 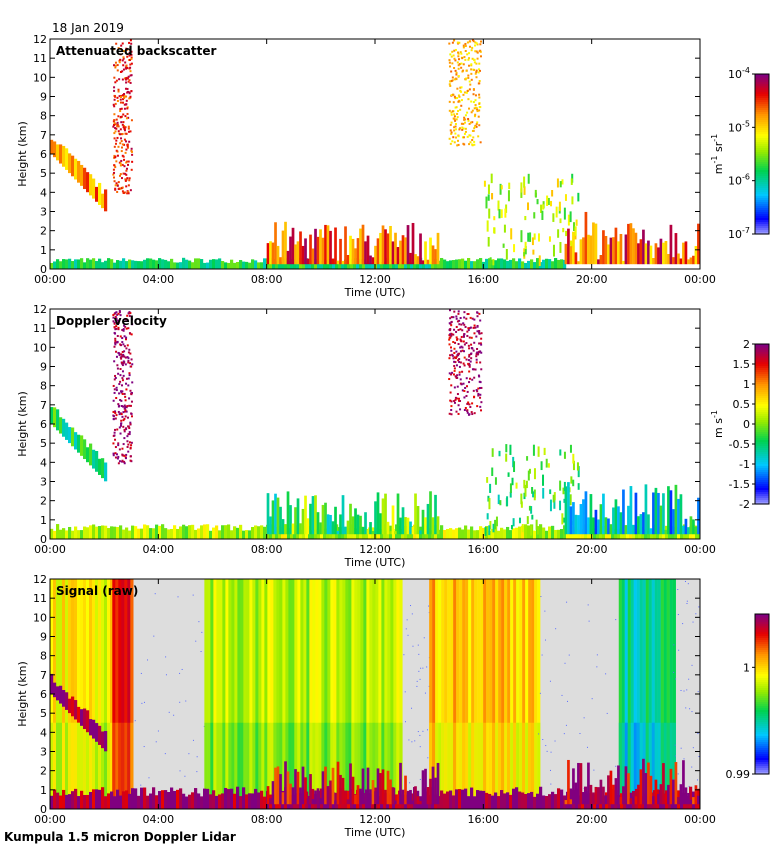 What do you see at coordinates (111, 321) in the screenshot?
I see `panel-title: Doppler velocity` at bounding box center [111, 321].